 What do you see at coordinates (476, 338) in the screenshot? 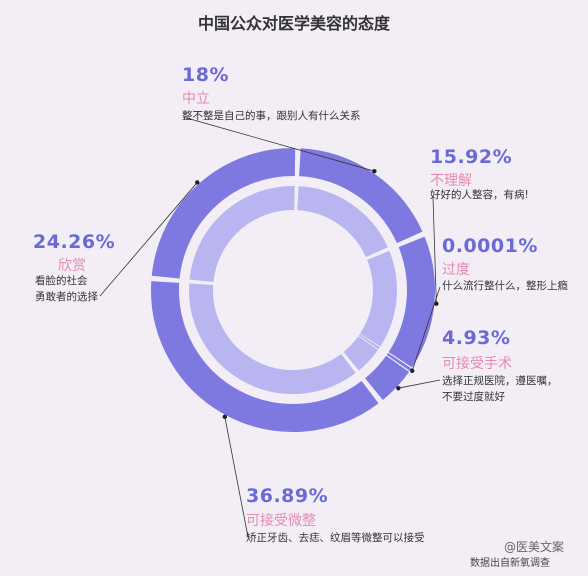
I see `label-surgery-percent: 4.93%` at bounding box center [476, 338].